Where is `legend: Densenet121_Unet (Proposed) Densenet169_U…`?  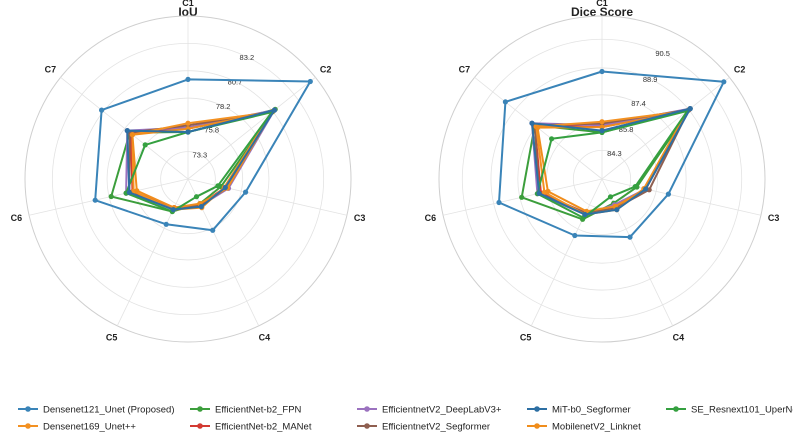 legend: Densenet121_Unet (Proposed) Densenet169_U… is located at coordinates (405, 419).